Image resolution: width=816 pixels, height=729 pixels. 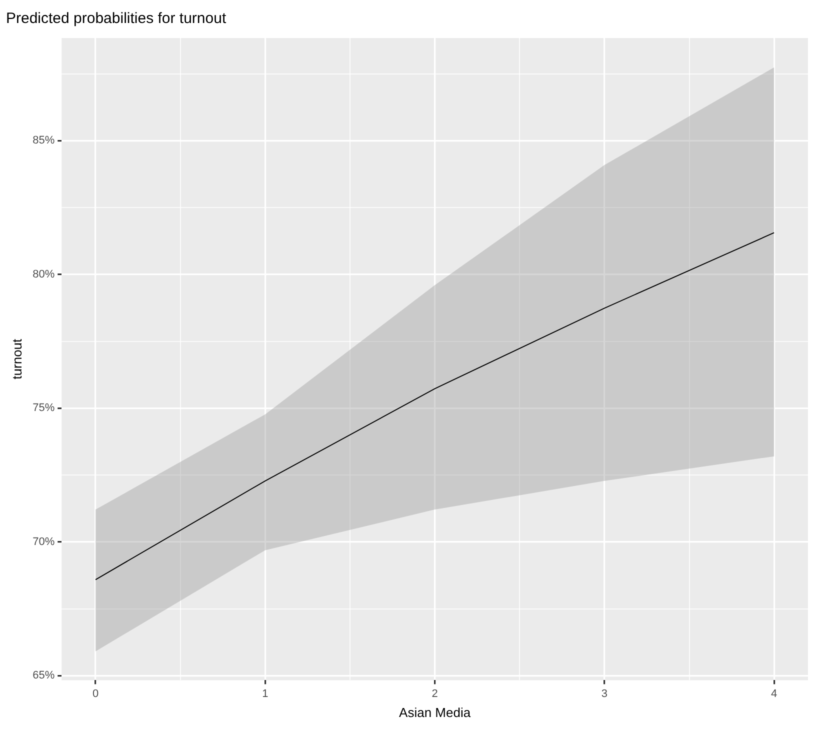 I want to click on y-tick-label: 85%, so click(x=43, y=140).